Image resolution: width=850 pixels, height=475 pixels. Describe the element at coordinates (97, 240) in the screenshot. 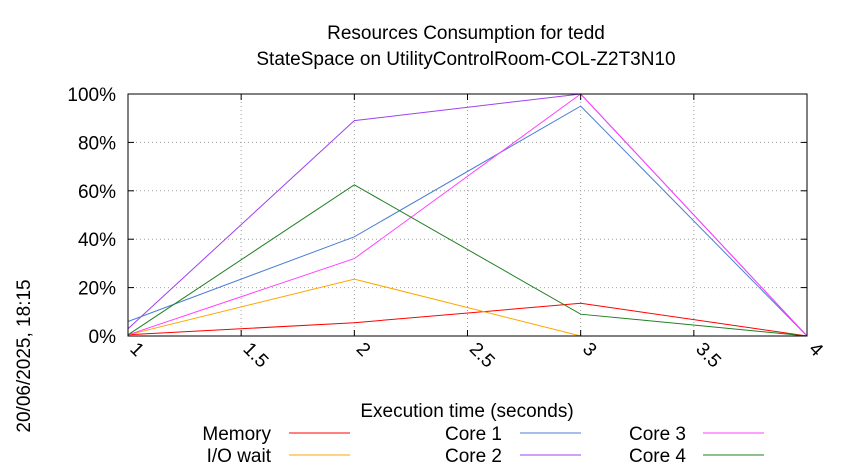

I see `y-tick-label: 40%` at that location.